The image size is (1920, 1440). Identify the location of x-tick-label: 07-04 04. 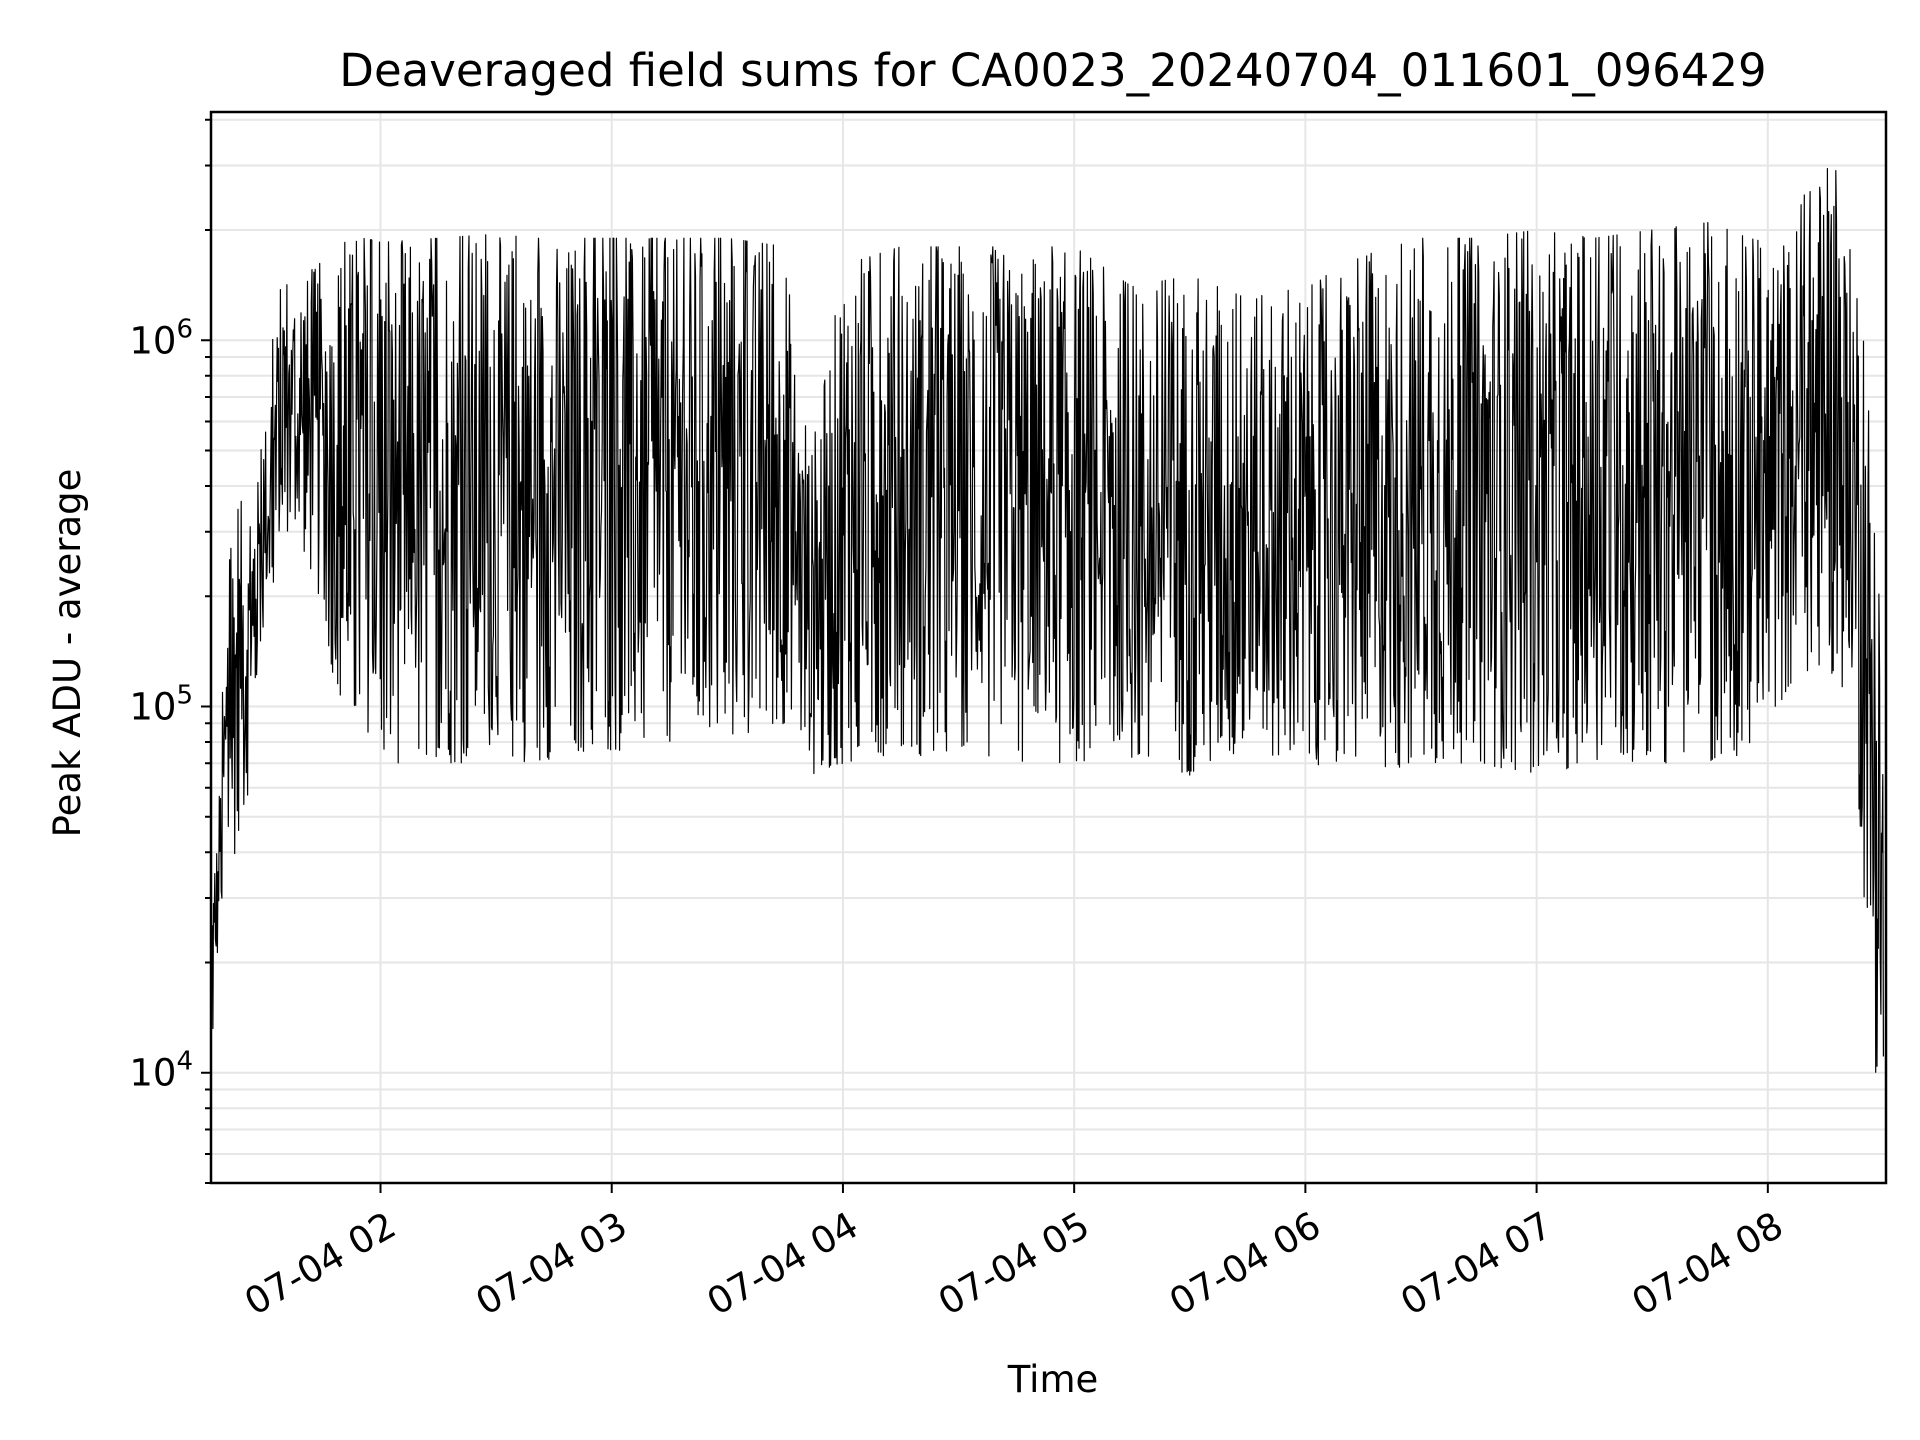
(783, 1264).